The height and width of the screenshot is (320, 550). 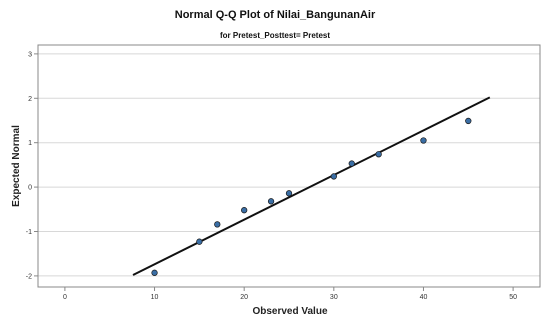 What do you see at coordinates (30, 99) in the screenshot?
I see `y-tick-label: 2` at bounding box center [30, 99].